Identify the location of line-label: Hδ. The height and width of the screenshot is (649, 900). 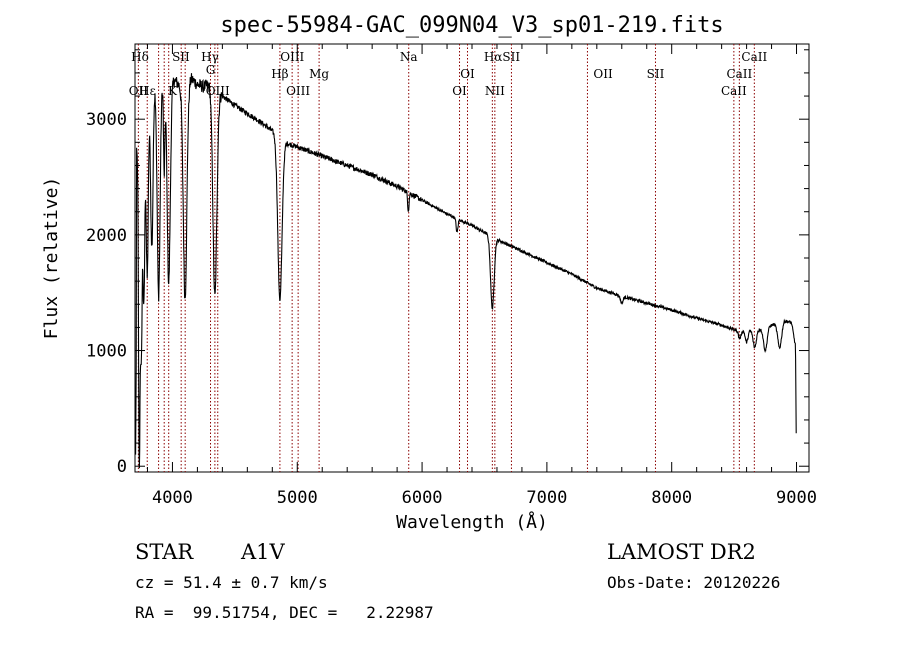
(140, 57).